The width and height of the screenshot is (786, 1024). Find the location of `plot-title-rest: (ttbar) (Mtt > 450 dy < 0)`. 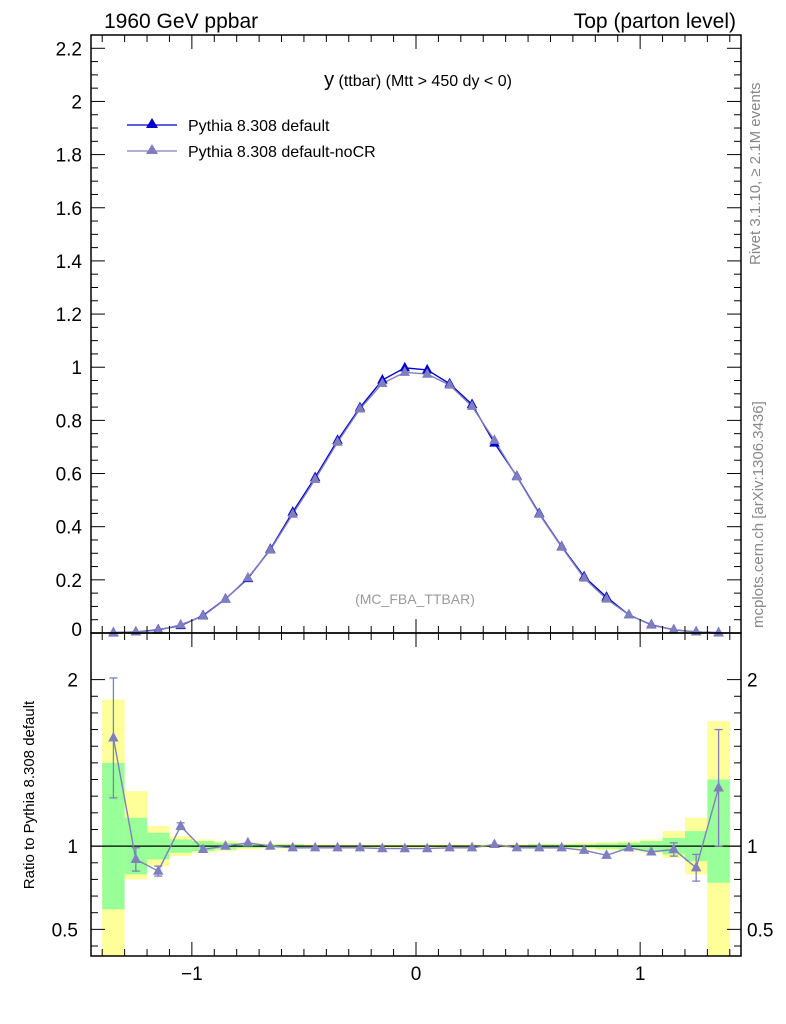

plot-title-rest: (ttbar) (Mtt > 450 dy < 0) is located at coordinates (425, 81).